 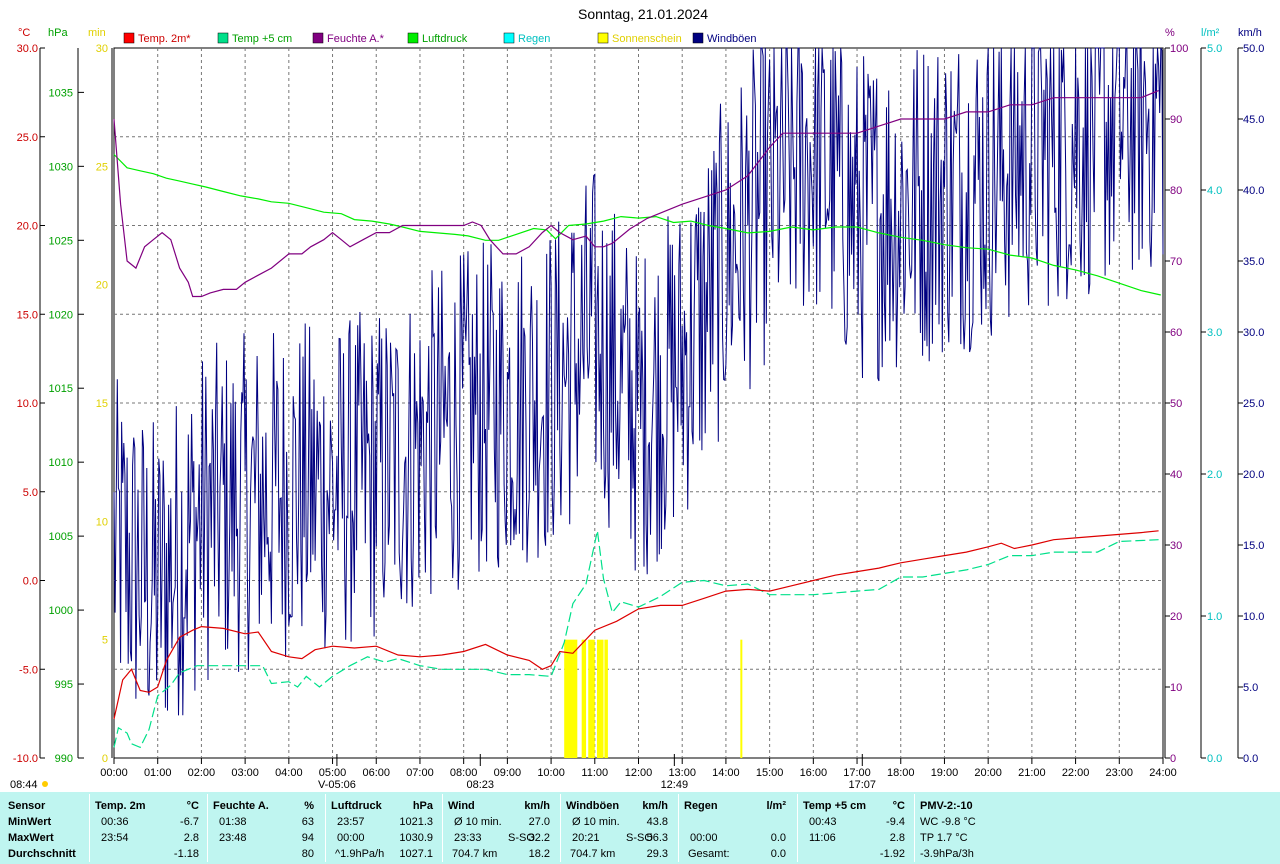 What do you see at coordinates (105, 759) in the screenshot?
I see `sunshine-tick: 0` at bounding box center [105, 759].